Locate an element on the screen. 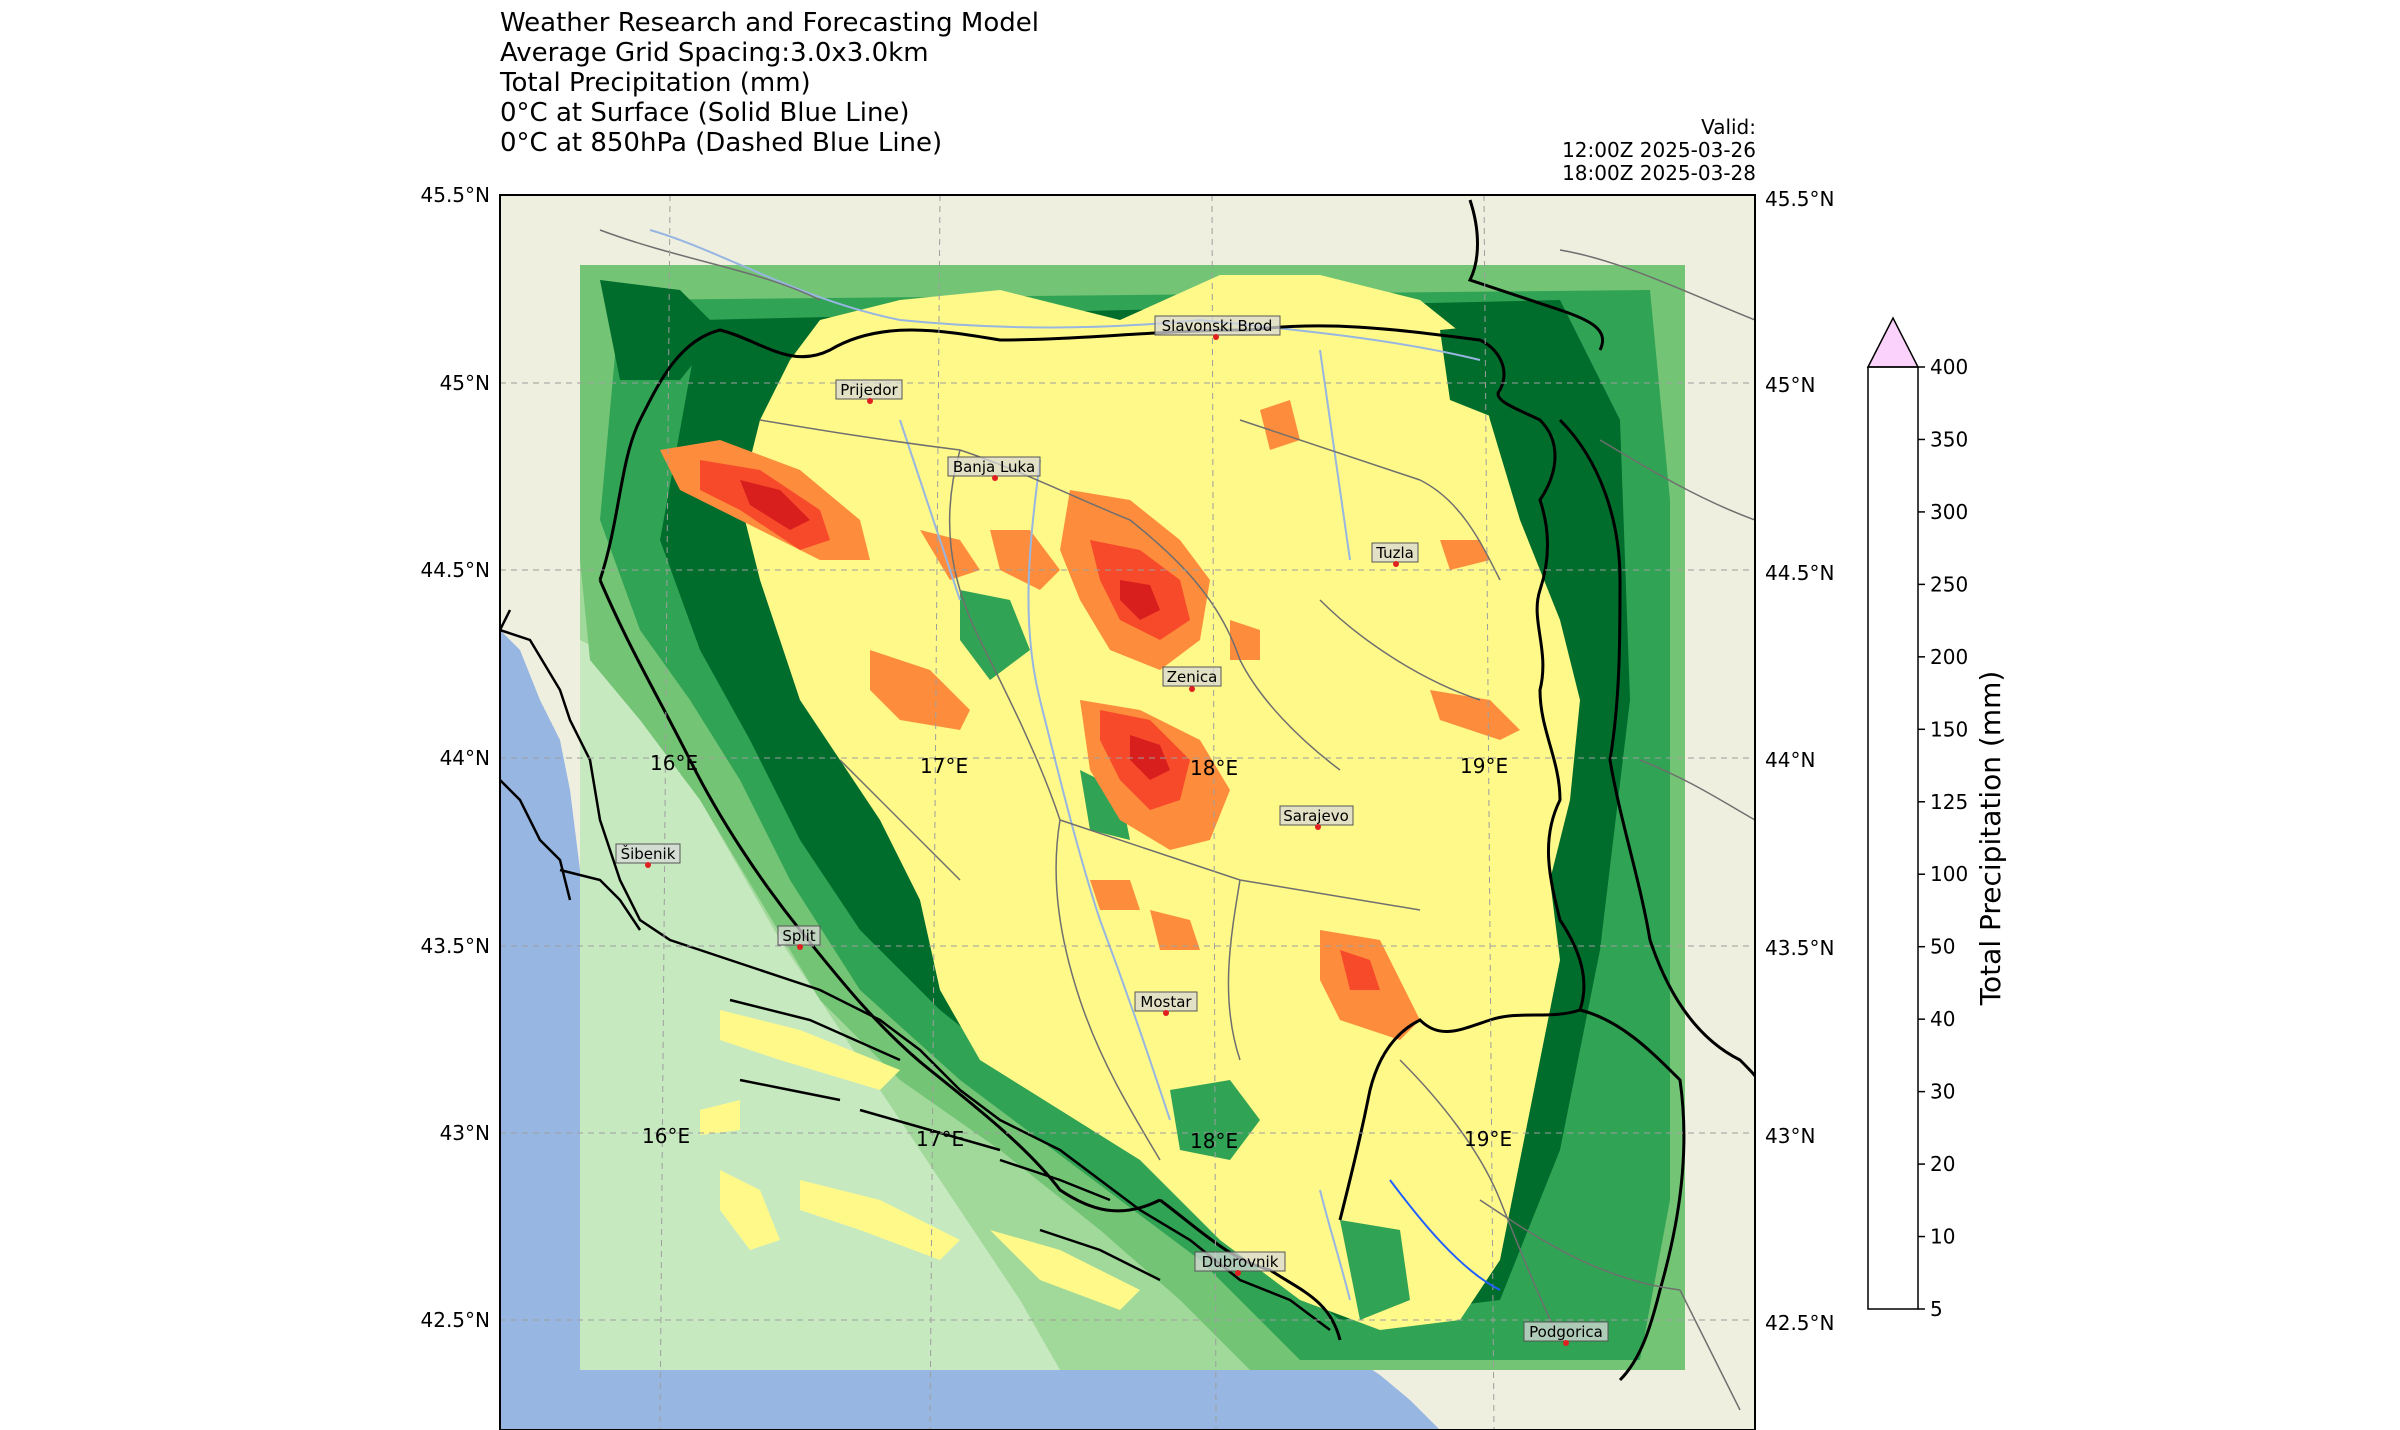 The width and height of the screenshot is (2400, 1430). city-slavonski-brod: Slavonski Brod is located at coordinates (1217, 327).